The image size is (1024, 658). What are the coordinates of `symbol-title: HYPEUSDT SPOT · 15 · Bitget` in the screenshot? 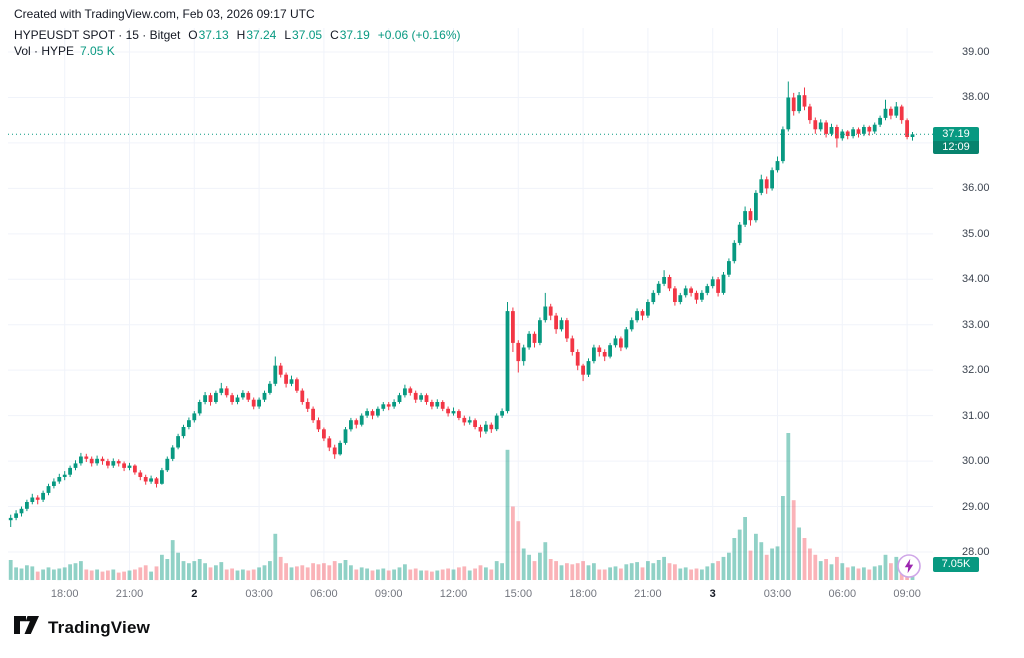 It's located at (97, 35).